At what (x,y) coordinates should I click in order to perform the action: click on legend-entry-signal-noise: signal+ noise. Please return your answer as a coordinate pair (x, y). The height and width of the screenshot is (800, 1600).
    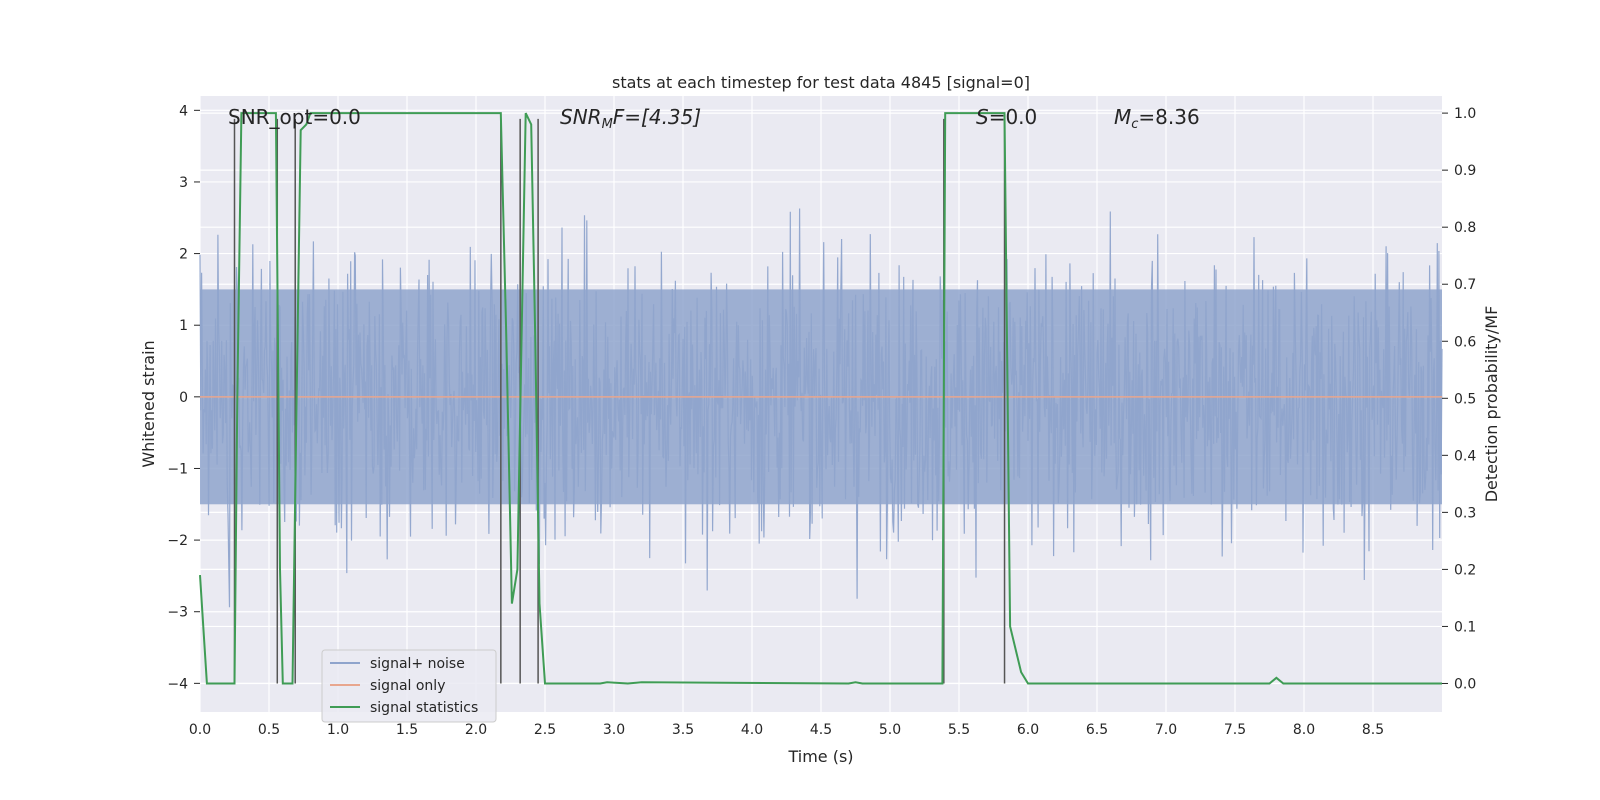
    Looking at the image, I should click on (397, 664).